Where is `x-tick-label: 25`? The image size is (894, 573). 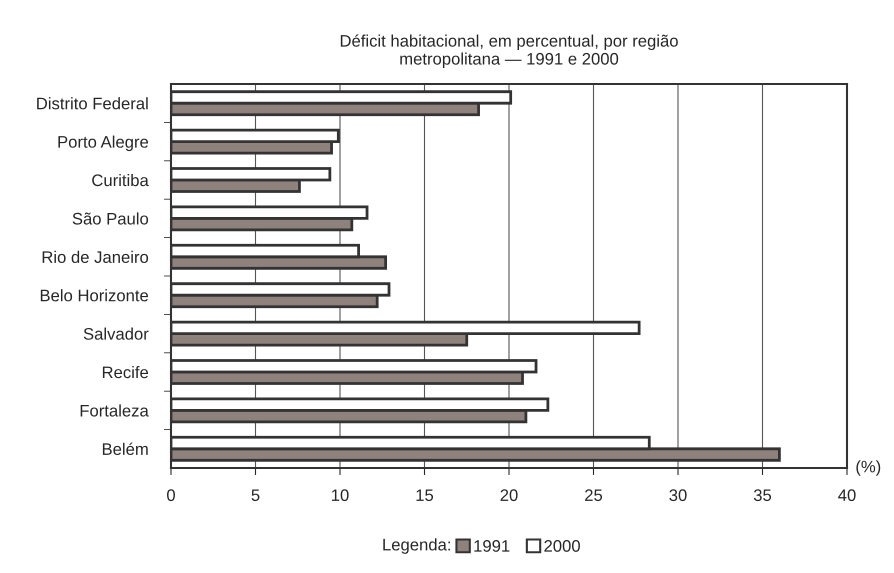 x-tick-label: 25 is located at coordinates (593, 495).